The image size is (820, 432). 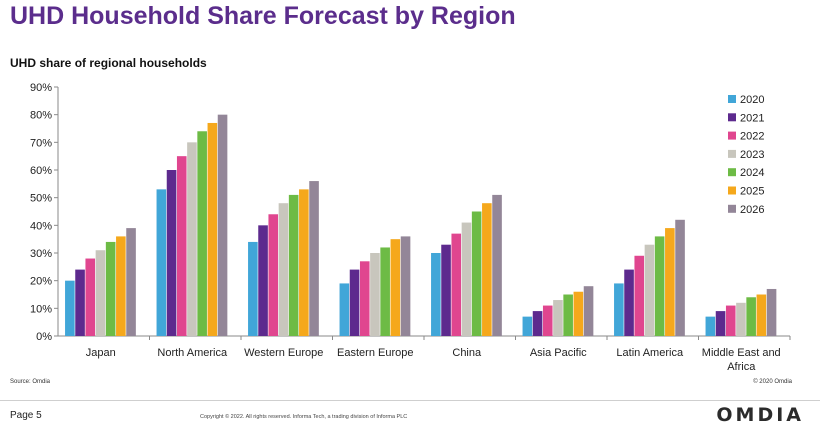 What do you see at coordinates (192, 353) in the screenshot?
I see `x-tick-label: North America` at bounding box center [192, 353].